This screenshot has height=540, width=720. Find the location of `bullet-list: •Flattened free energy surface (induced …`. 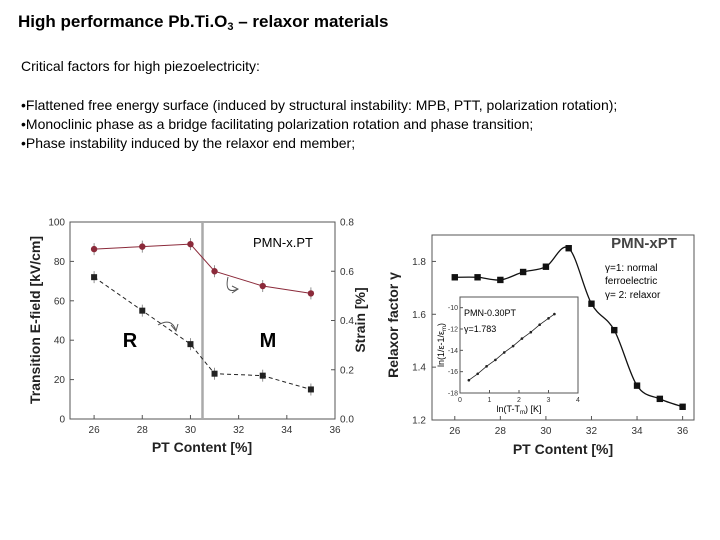

bullet-list: •Flattened free energy surface (induced … is located at coordinates (319, 124).